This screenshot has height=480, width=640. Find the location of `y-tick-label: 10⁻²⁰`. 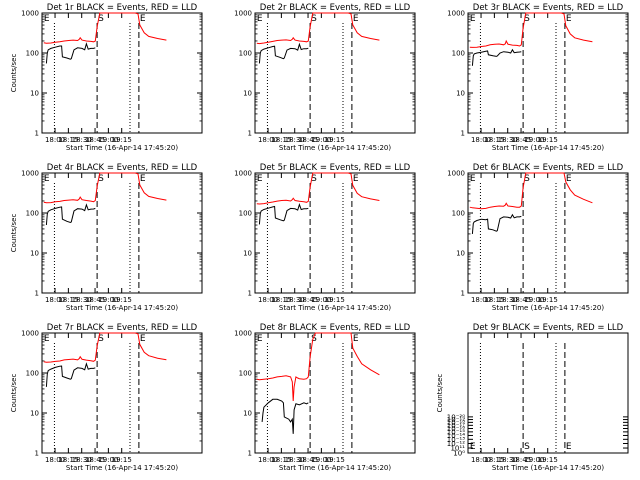

y-tick-label: 10⁻²⁰ is located at coordinates (456, 417).